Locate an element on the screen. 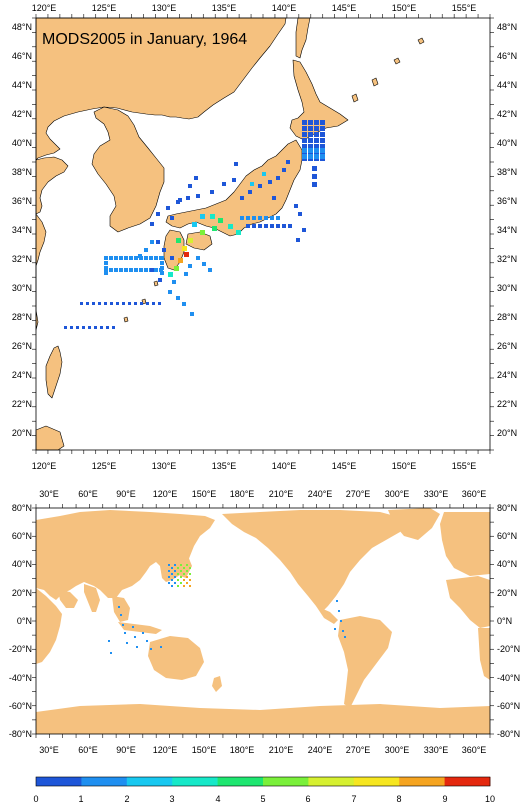 This screenshot has height=808, width=529. left-lat-label: -60°N is located at coordinates (20, 706).